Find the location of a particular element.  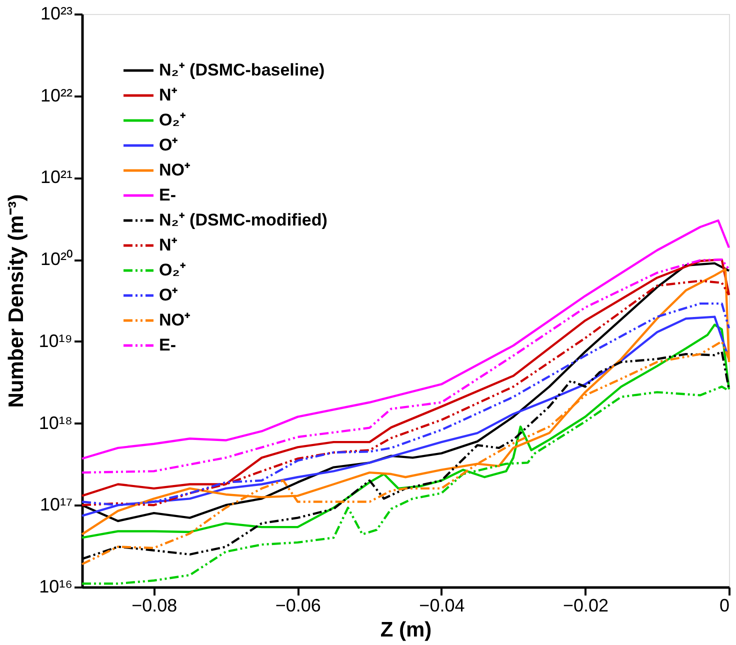

y-tick-label: 10¹⁹ is located at coordinates (55, 340).